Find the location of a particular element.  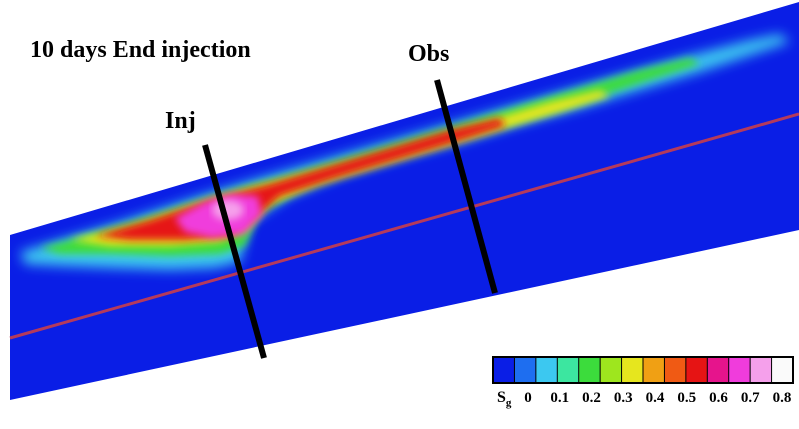

colorbar-swatches is located at coordinates (643, 370).